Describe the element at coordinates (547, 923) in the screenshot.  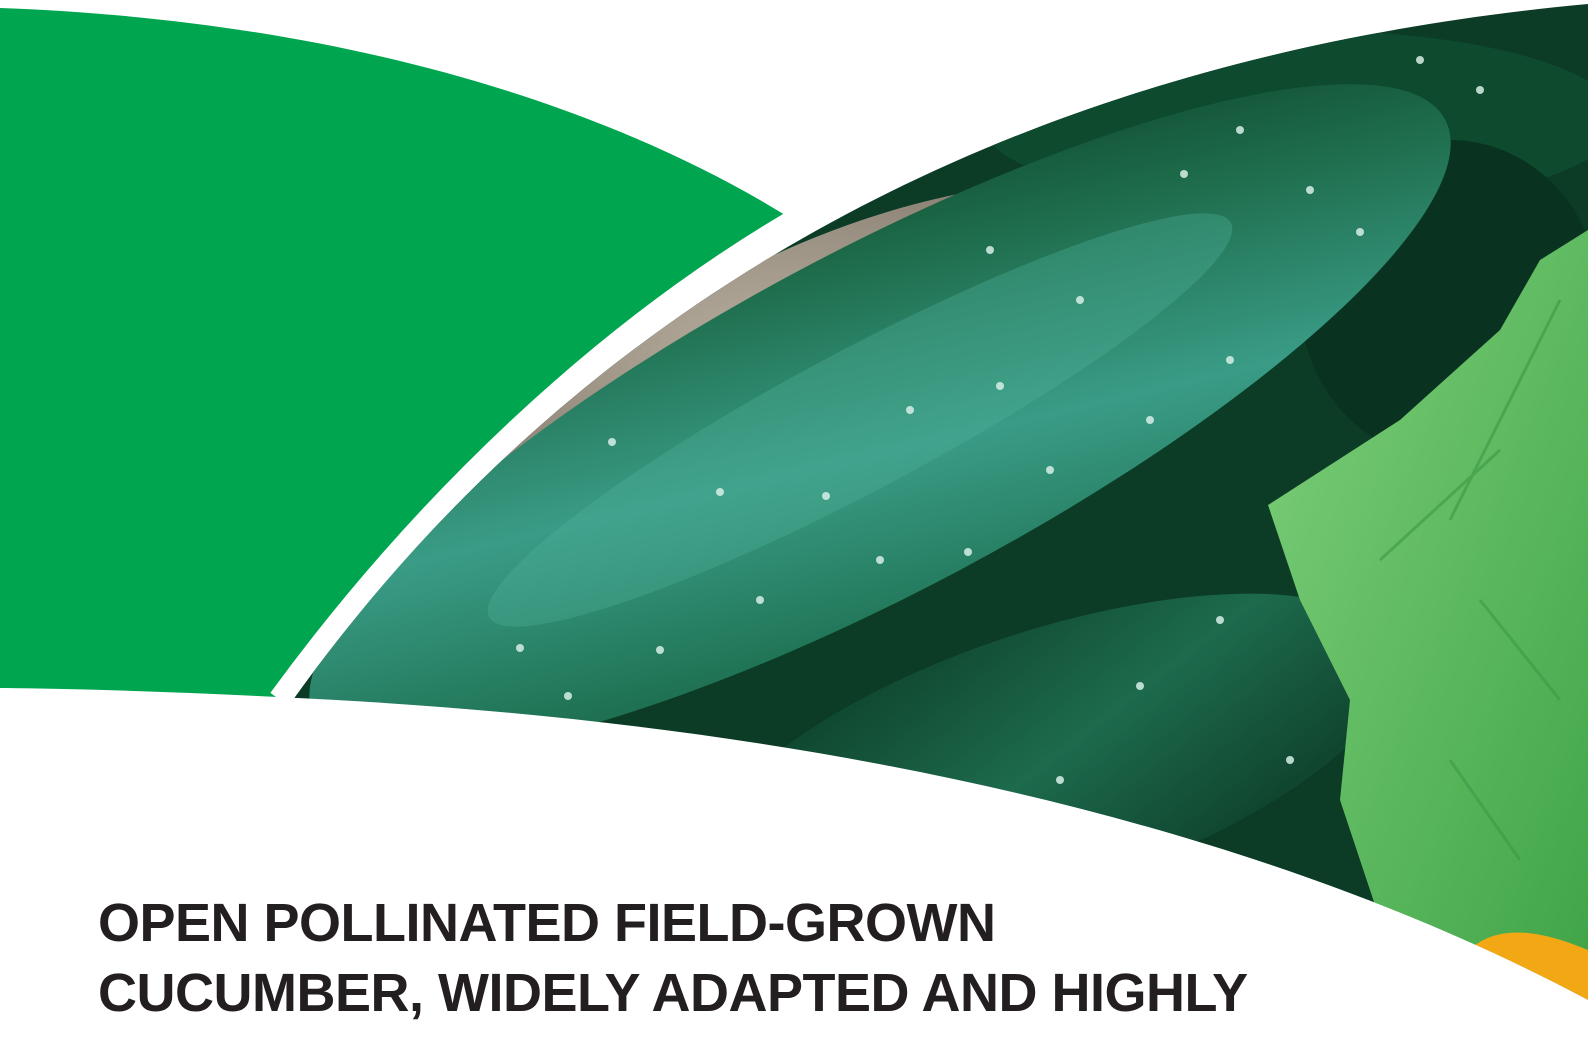
I see `headline-line-1: OPEN POLLINATED FIELD-GROWN` at that location.